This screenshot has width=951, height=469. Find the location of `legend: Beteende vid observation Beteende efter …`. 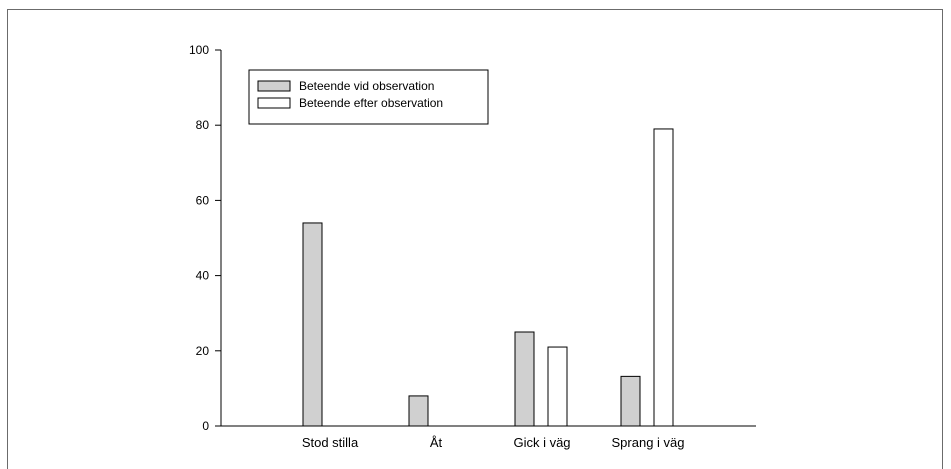

legend: Beteende vid observation Beteende efter … is located at coordinates (368, 97).